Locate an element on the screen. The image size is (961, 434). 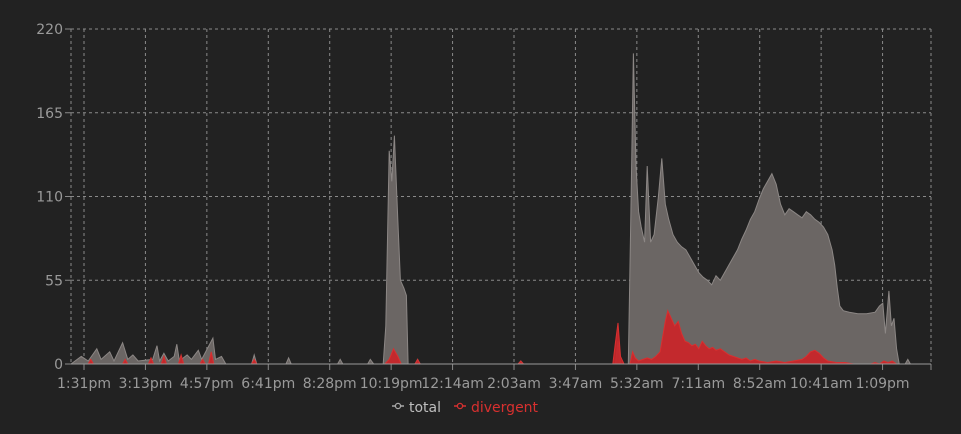
x-tick-label: 2:03am is located at coordinates (514, 384).